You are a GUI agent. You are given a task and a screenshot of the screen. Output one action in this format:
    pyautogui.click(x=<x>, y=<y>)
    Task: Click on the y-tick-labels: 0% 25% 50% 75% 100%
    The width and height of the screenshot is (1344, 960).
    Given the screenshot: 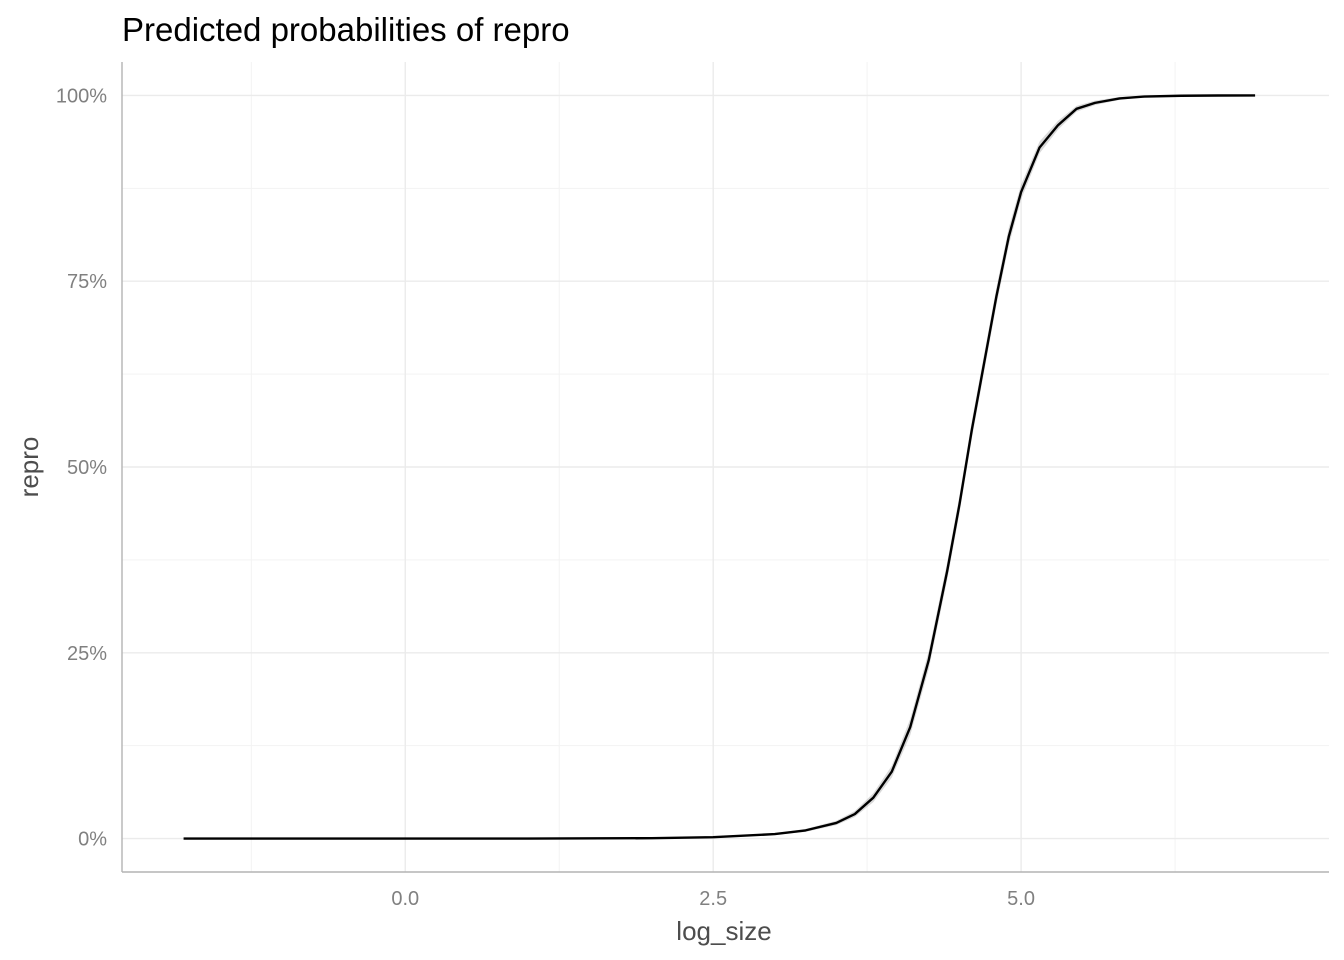 What is the action you would take?
    pyautogui.click(x=81, y=467)
    